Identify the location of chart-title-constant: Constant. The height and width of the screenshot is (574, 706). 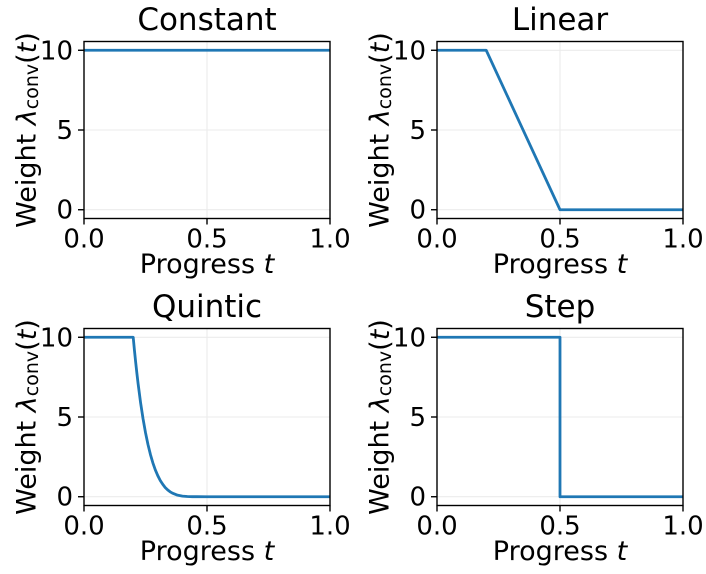
(207, 20).